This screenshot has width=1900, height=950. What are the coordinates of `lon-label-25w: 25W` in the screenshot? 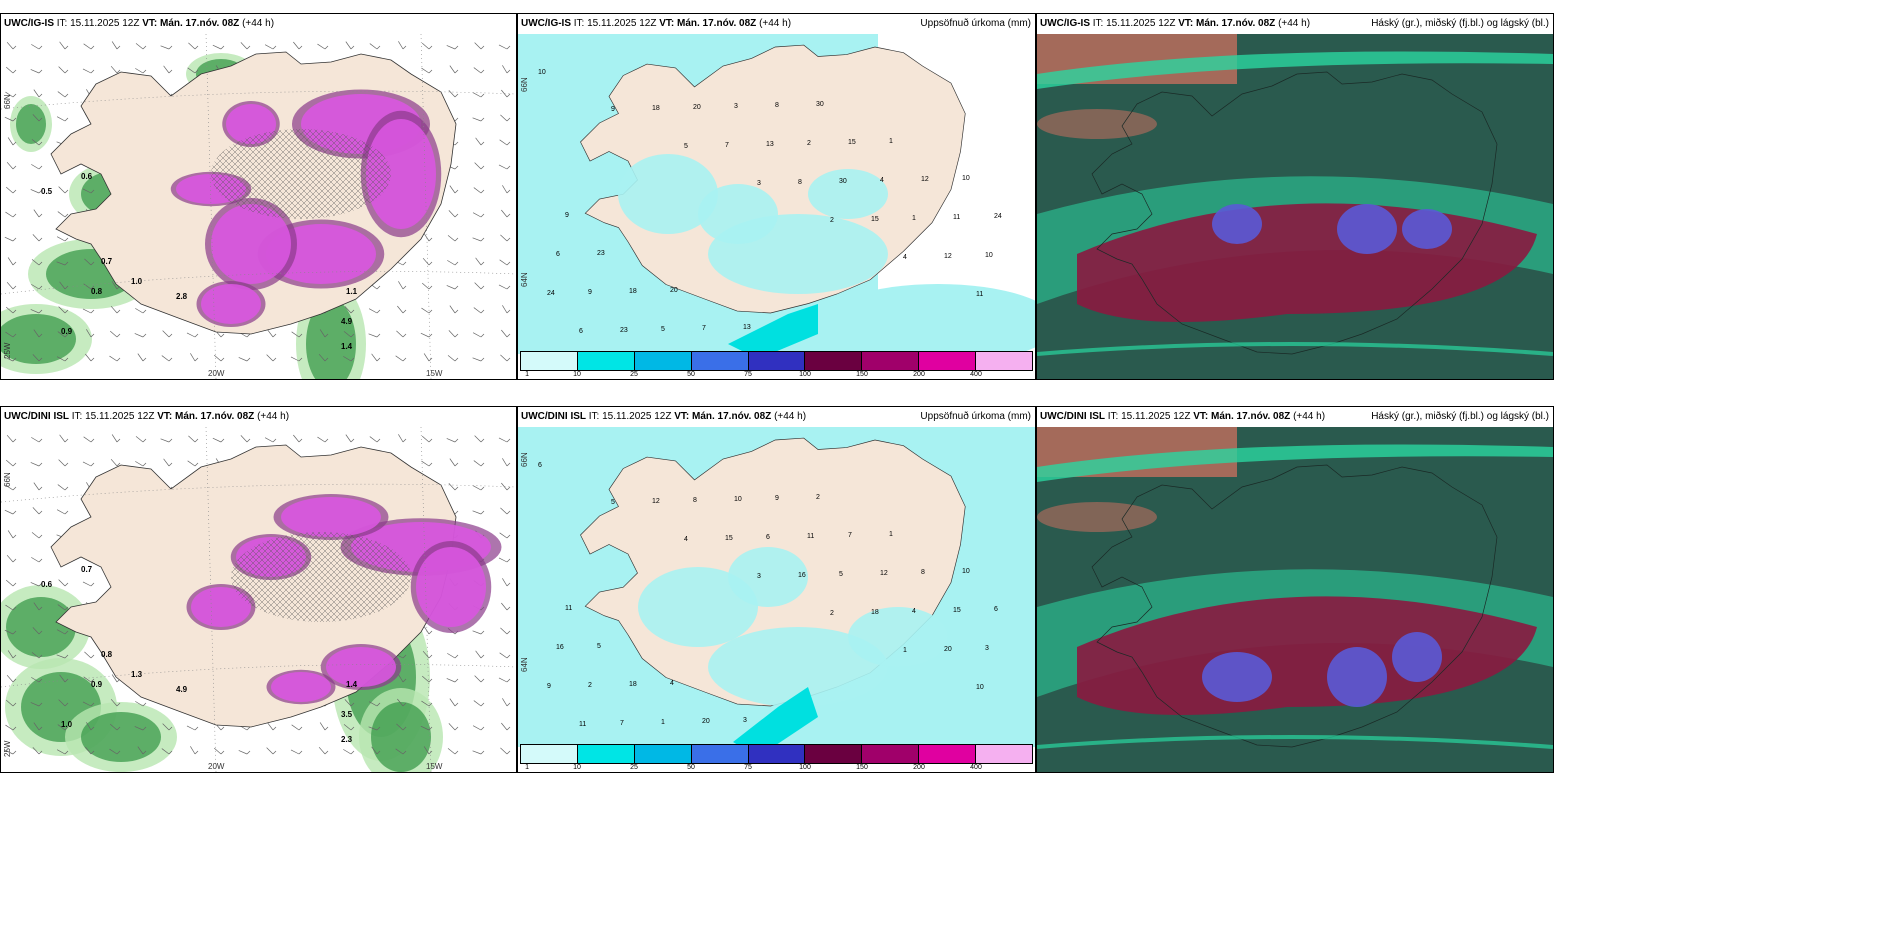 It's located at (7, 350).